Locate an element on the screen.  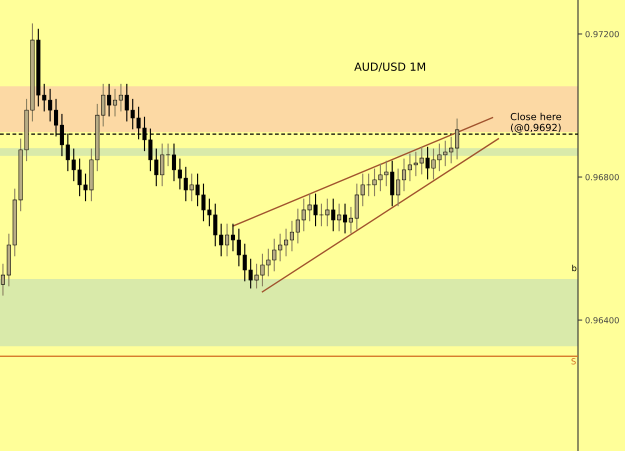
y-tick-label: 0.96800 is located at coordinates (602, 177).